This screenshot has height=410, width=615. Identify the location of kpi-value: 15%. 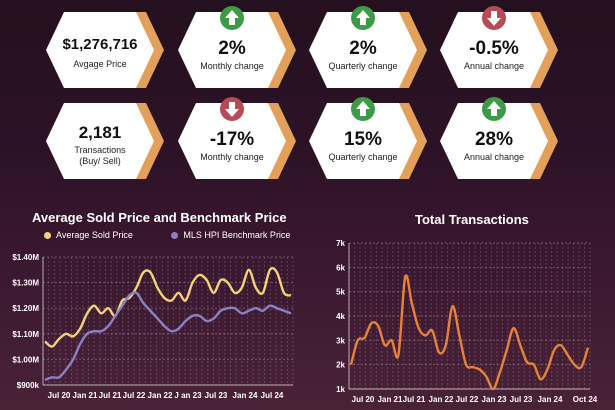
(363, 139).